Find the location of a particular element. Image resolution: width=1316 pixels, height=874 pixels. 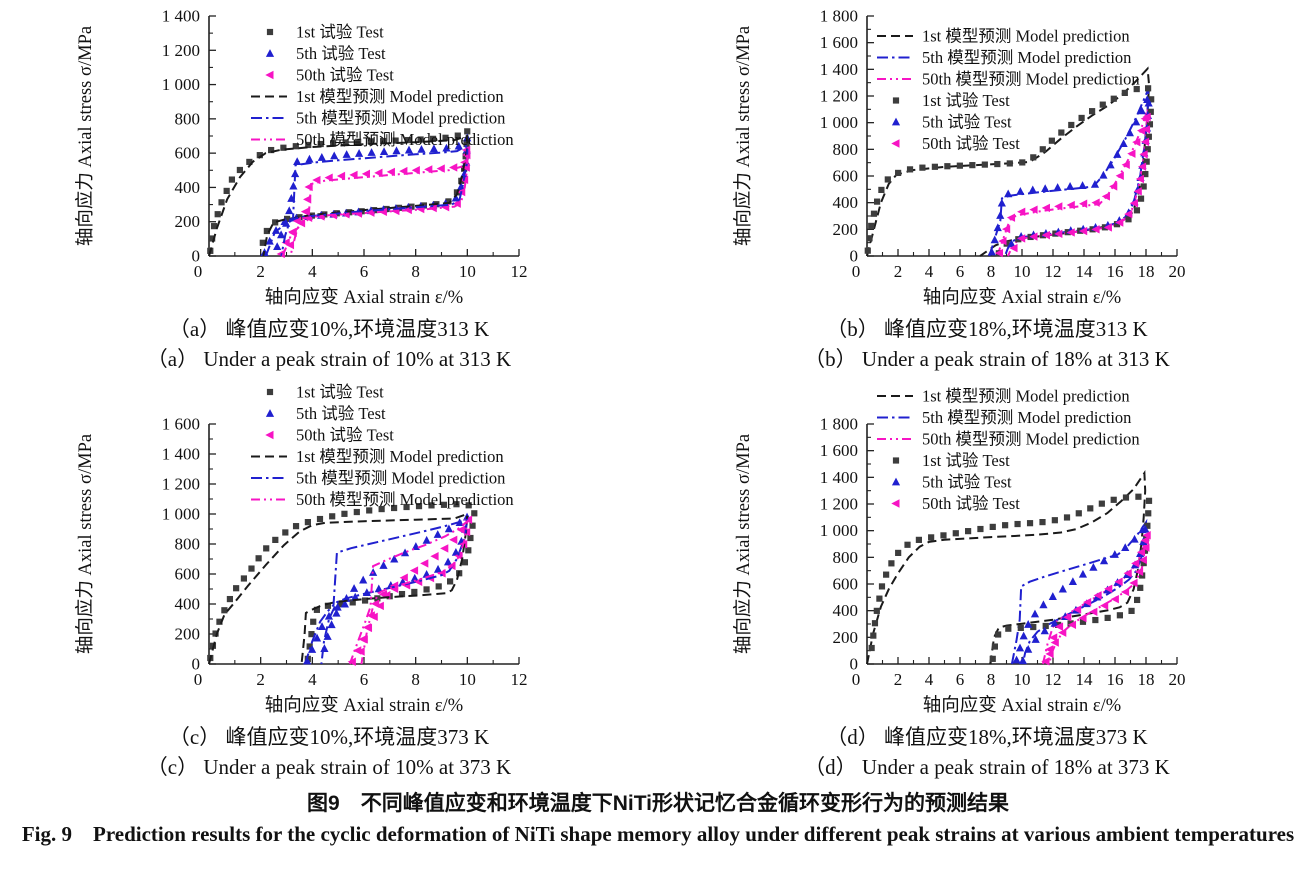

subplot-a-caption-en: （a） Under a peak strain of 10% at 313 K is located at coordinates (329, 359).